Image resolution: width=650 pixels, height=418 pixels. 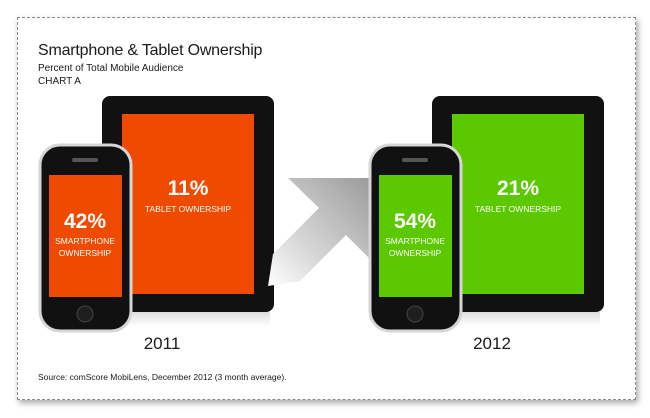 What do you see at coordinates (85, 160) in the screenshot?
I see `phone-speaker-2011` at bounding box center [85, 160].